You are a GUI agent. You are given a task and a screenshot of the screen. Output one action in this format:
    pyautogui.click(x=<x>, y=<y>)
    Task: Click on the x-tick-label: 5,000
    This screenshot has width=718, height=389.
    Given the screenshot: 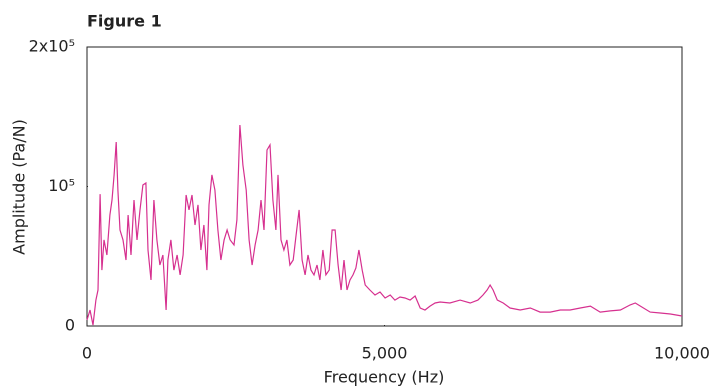 What is the action you would take?
    pyautogui.click(x=385, y=353)
    